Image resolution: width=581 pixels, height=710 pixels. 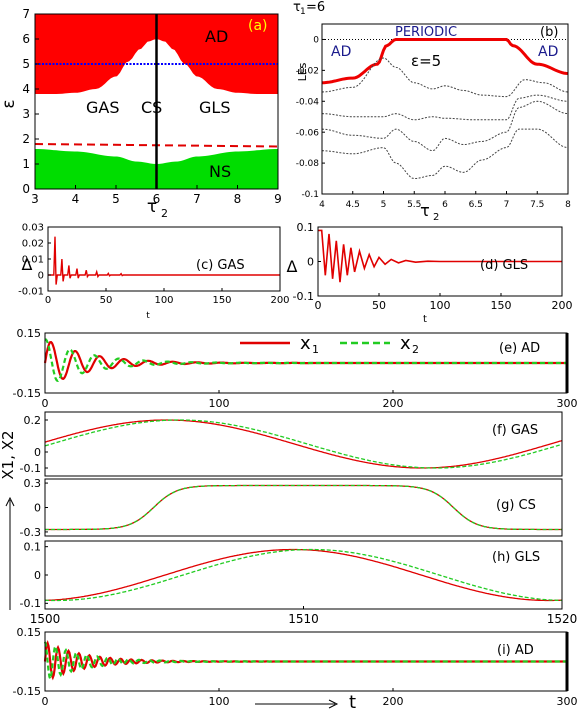 What do you see at coordinates (258, 26) in the screenshot?
I see `panel-tag: (a)` at bounding box center [258, 26].